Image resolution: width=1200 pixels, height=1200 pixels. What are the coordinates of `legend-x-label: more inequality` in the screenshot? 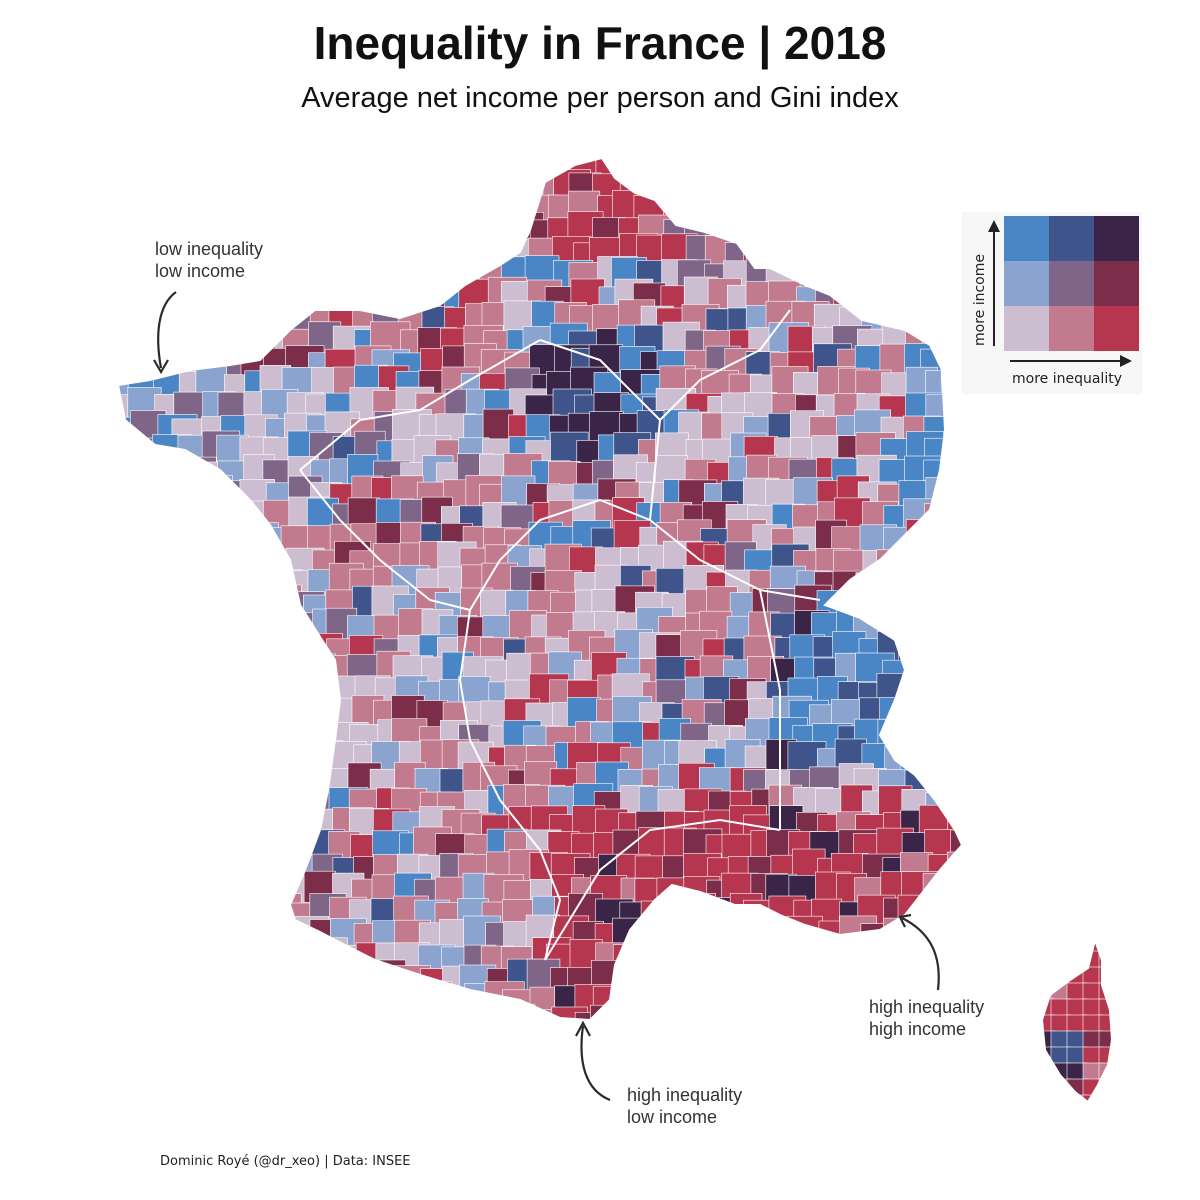 It's located at (1067, 379).